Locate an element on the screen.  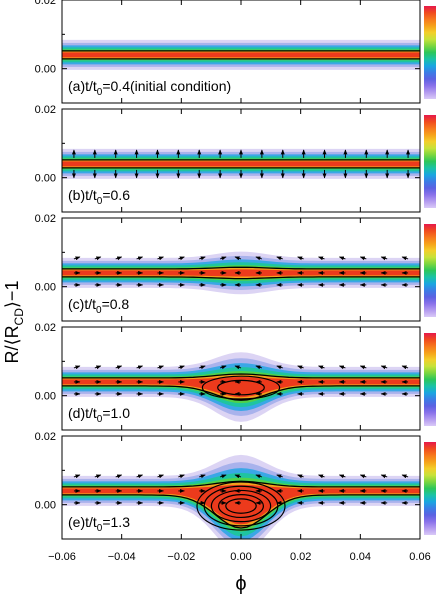
panel-c-field is located at coordinates (241, 273).